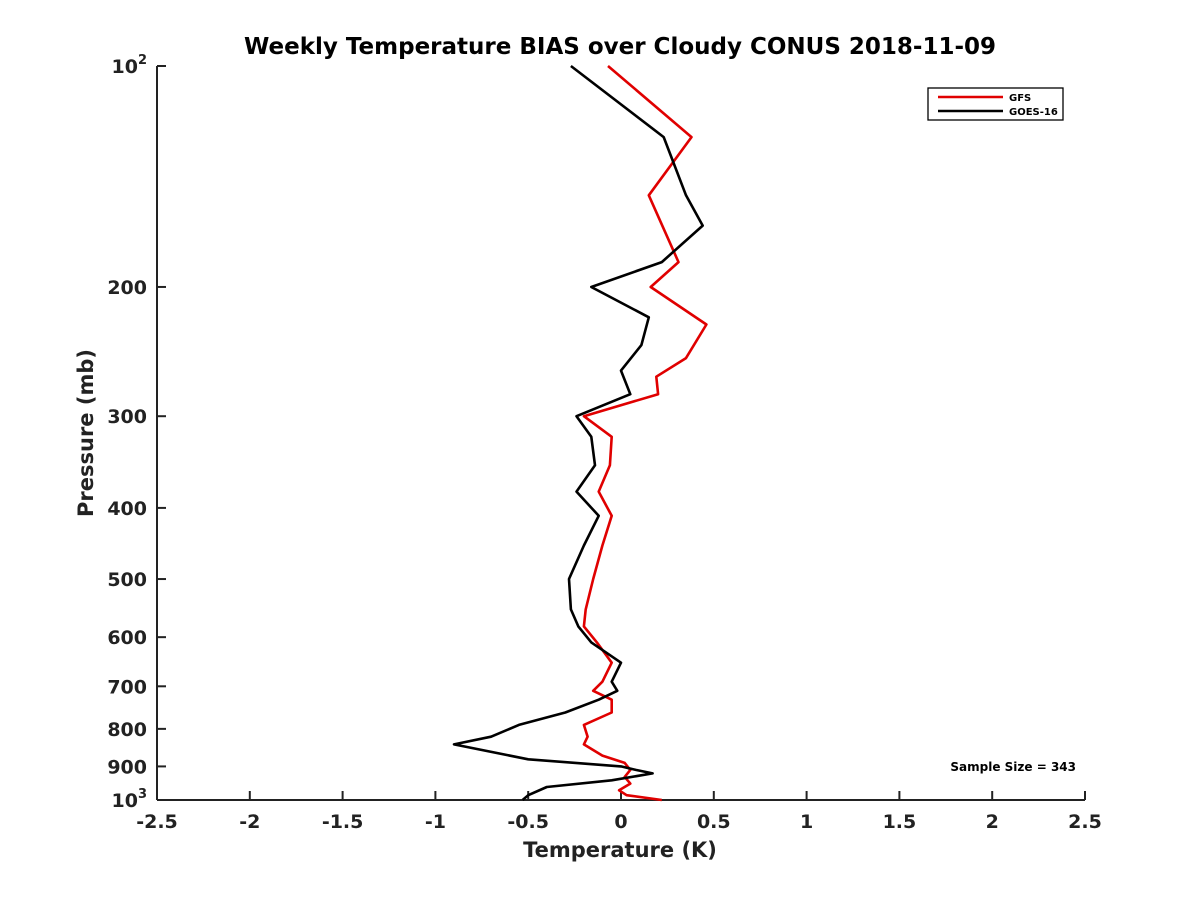 This screenshot has height=900, width=1200. Describe the element at coordinates (127, 767) in the screenshot. I see `y-tick-label: 900` at that location.